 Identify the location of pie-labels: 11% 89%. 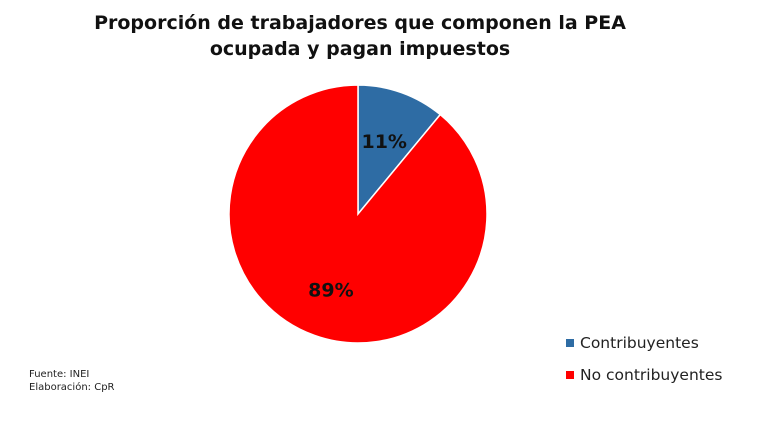
(357, 216).